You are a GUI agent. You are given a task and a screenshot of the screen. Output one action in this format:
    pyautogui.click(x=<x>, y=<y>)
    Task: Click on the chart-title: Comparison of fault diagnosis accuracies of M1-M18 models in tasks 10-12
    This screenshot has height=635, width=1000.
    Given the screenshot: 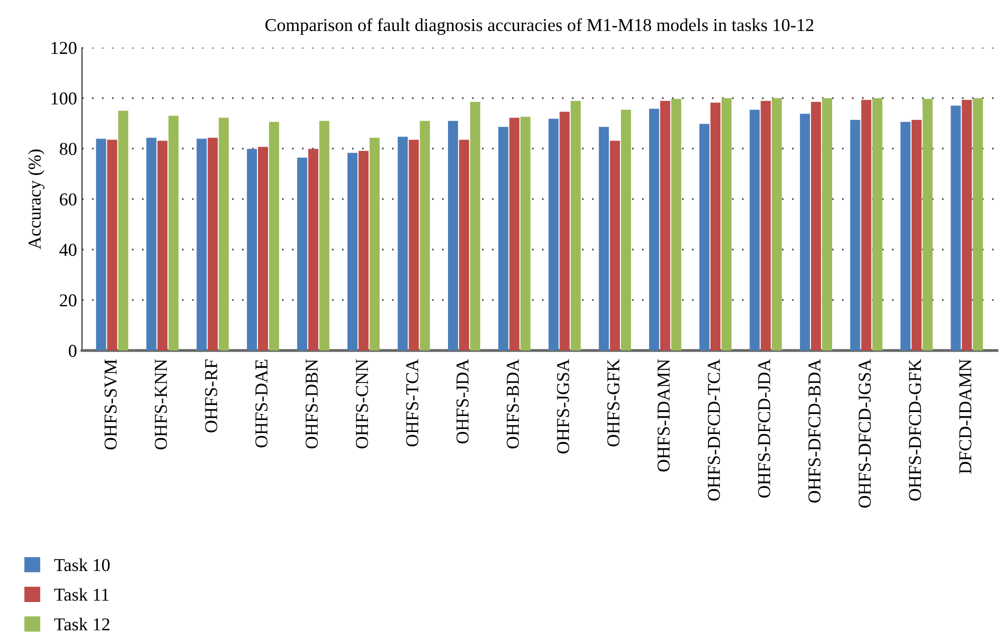 What is the action you would take?
    pyautogui.click(x=539, y=26)
    